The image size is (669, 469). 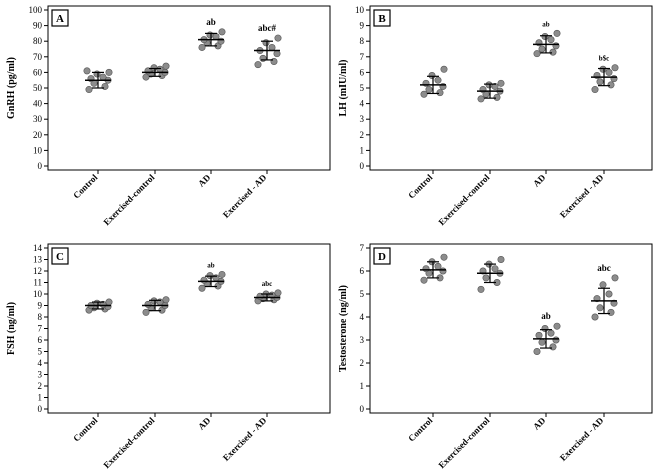 I want to click on significance-label: ab, so click(x=546, y=24).